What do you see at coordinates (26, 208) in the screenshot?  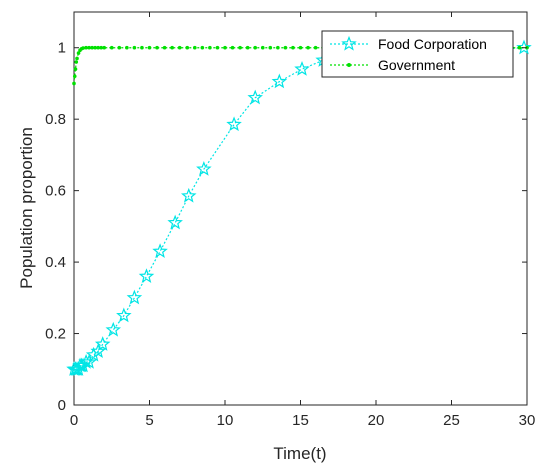 I see `y-axis-label: Population proportion` at bounding box center [26, 208].